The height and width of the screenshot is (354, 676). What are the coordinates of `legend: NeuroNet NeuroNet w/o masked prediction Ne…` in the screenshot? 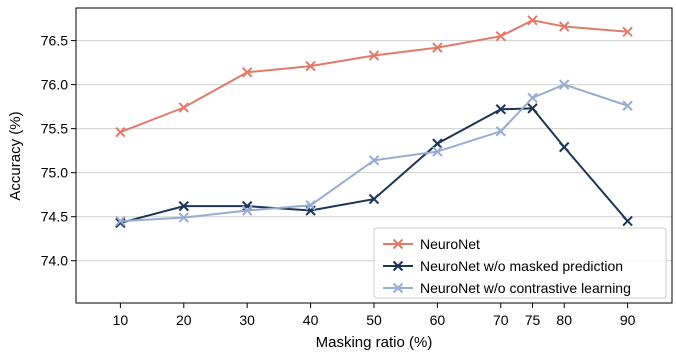 It's located at (520, 263).